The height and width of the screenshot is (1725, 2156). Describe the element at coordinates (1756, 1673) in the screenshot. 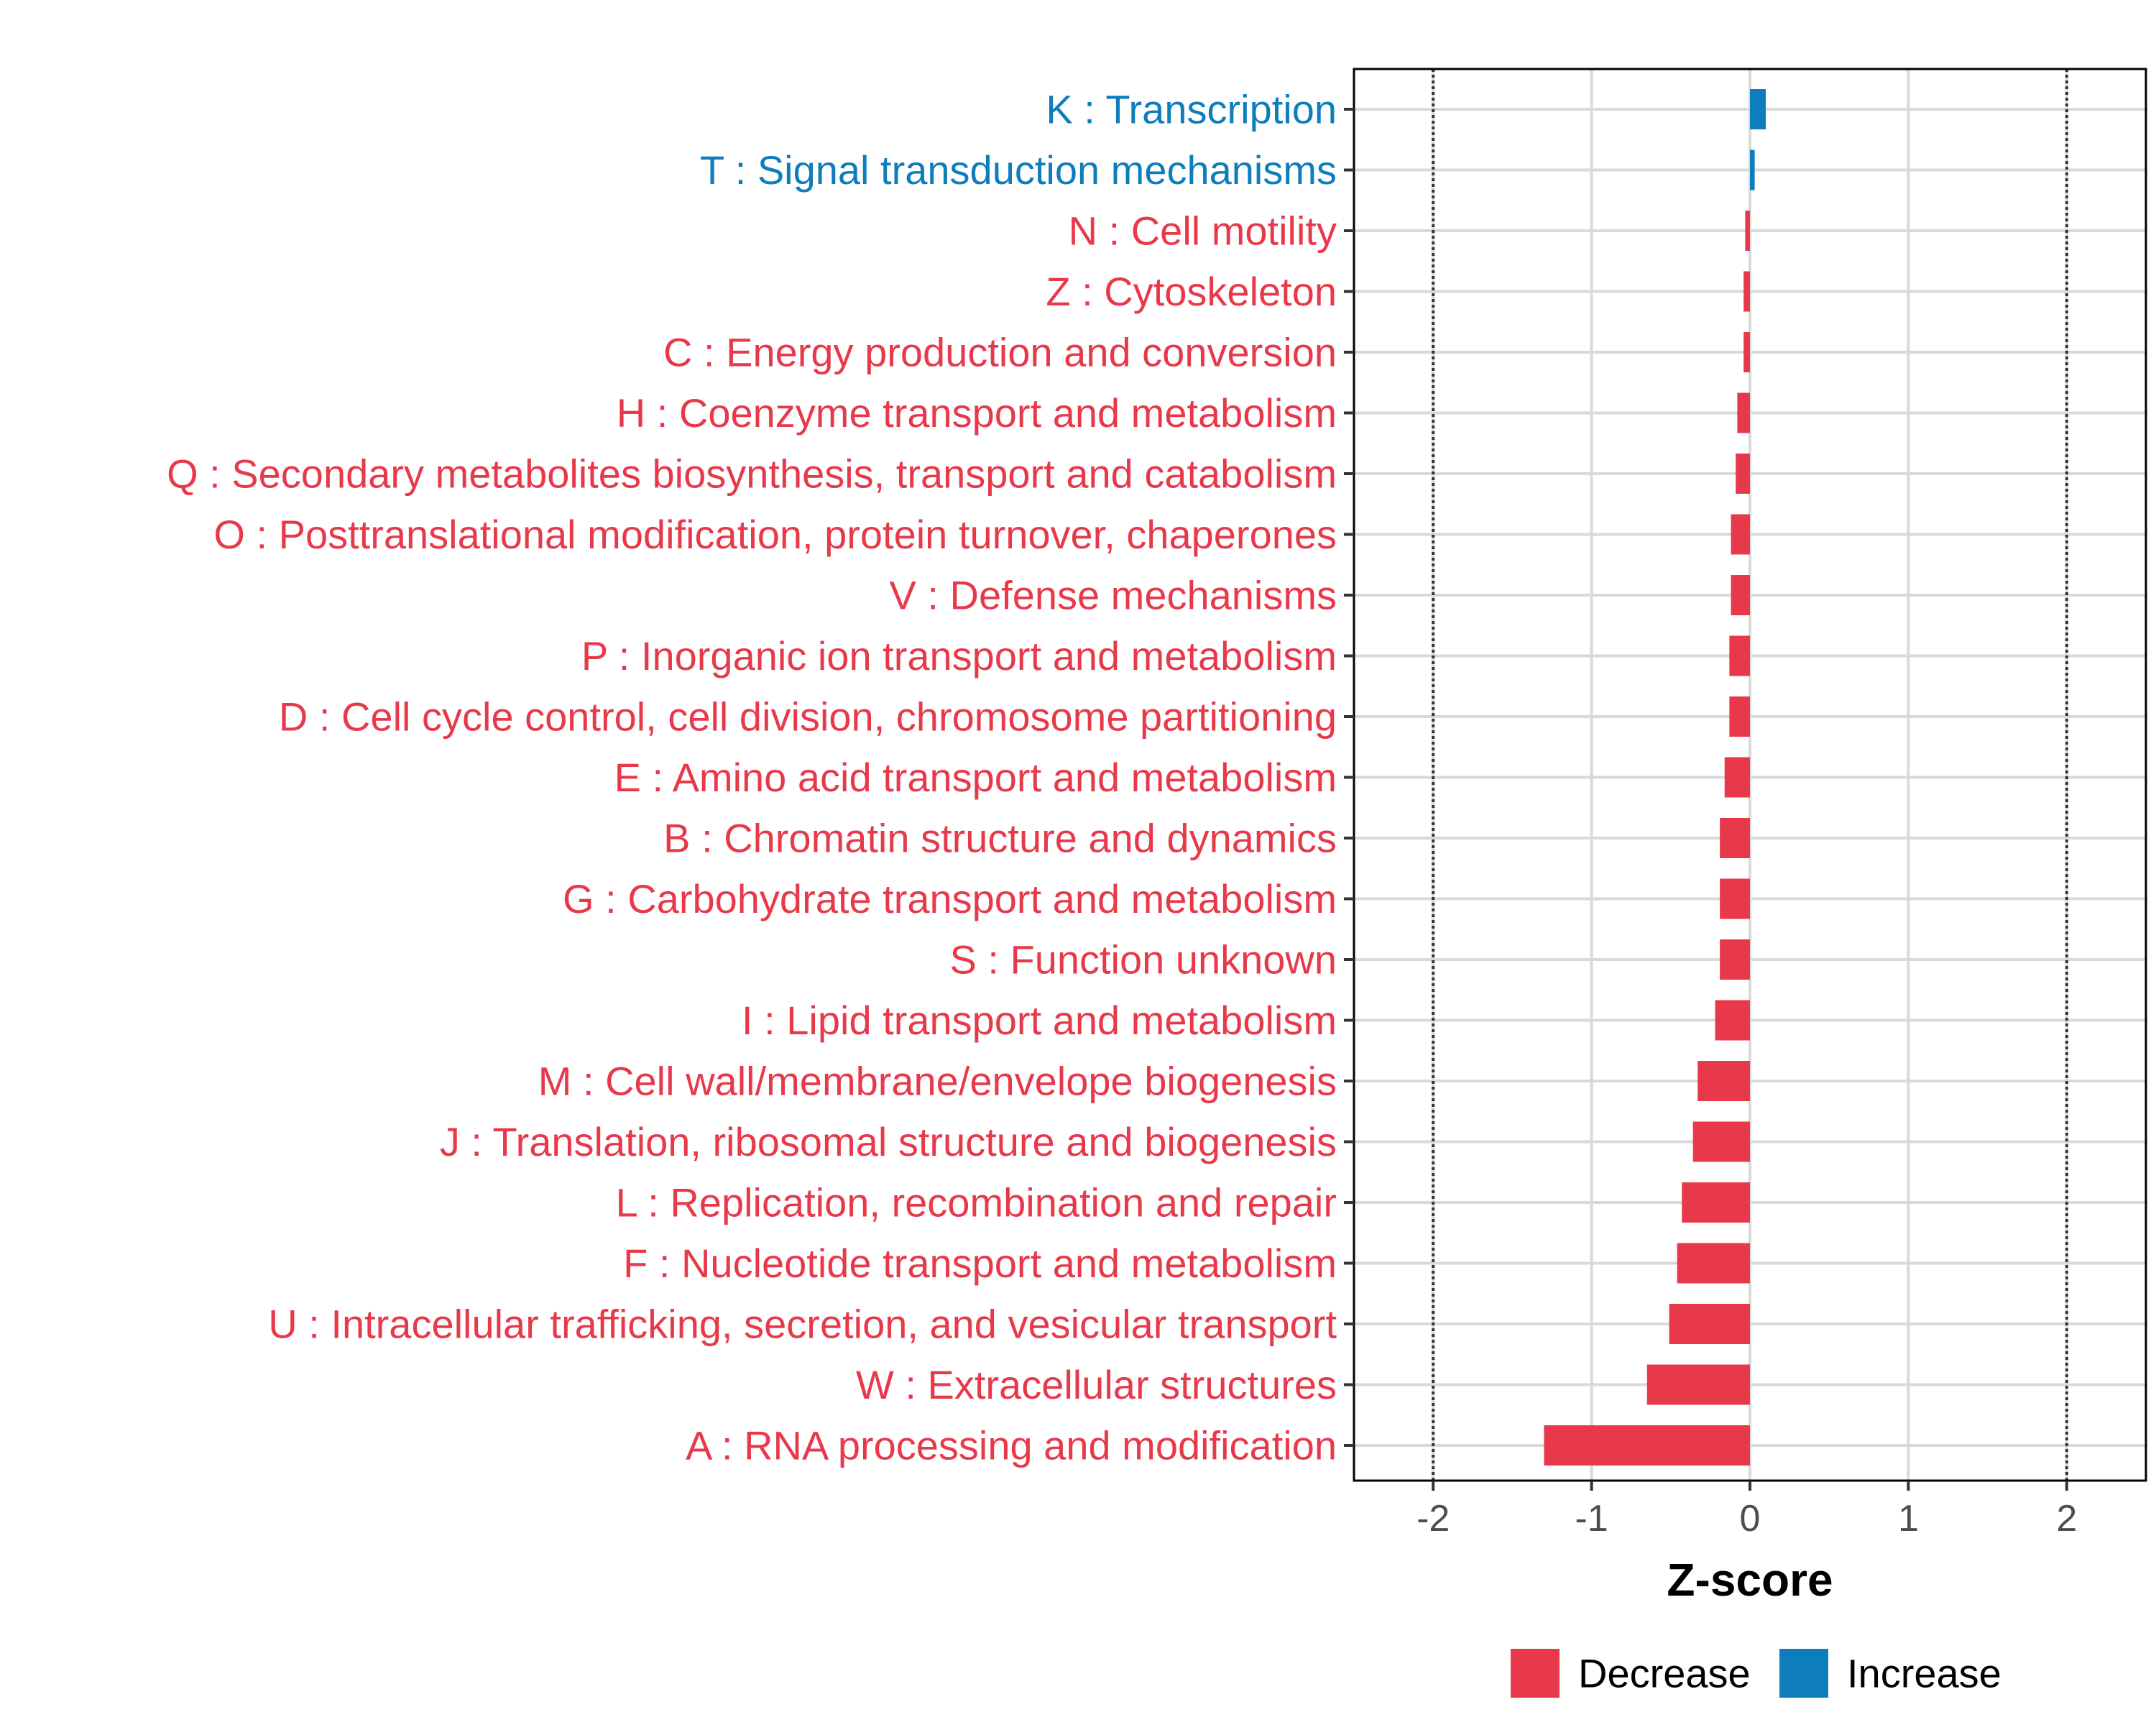

I see `legend: Decrease Increase` at that location.